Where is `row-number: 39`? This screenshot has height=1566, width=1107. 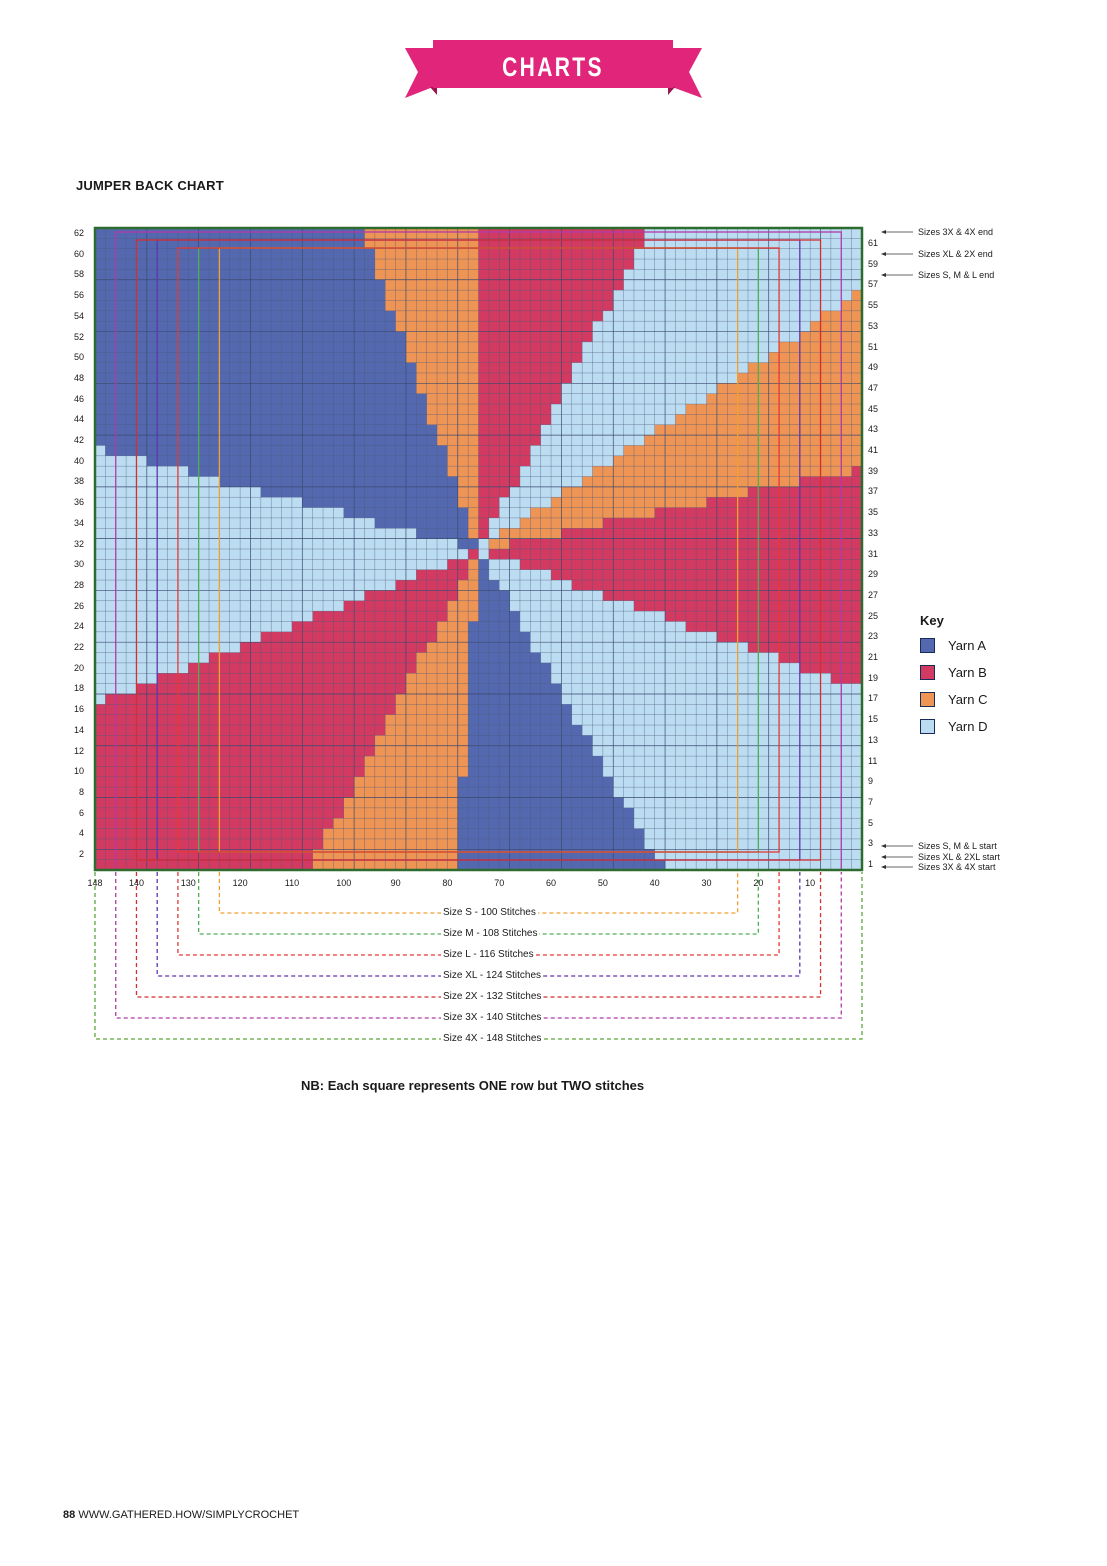 row-number: 39 is located at coordinates (873, 470).